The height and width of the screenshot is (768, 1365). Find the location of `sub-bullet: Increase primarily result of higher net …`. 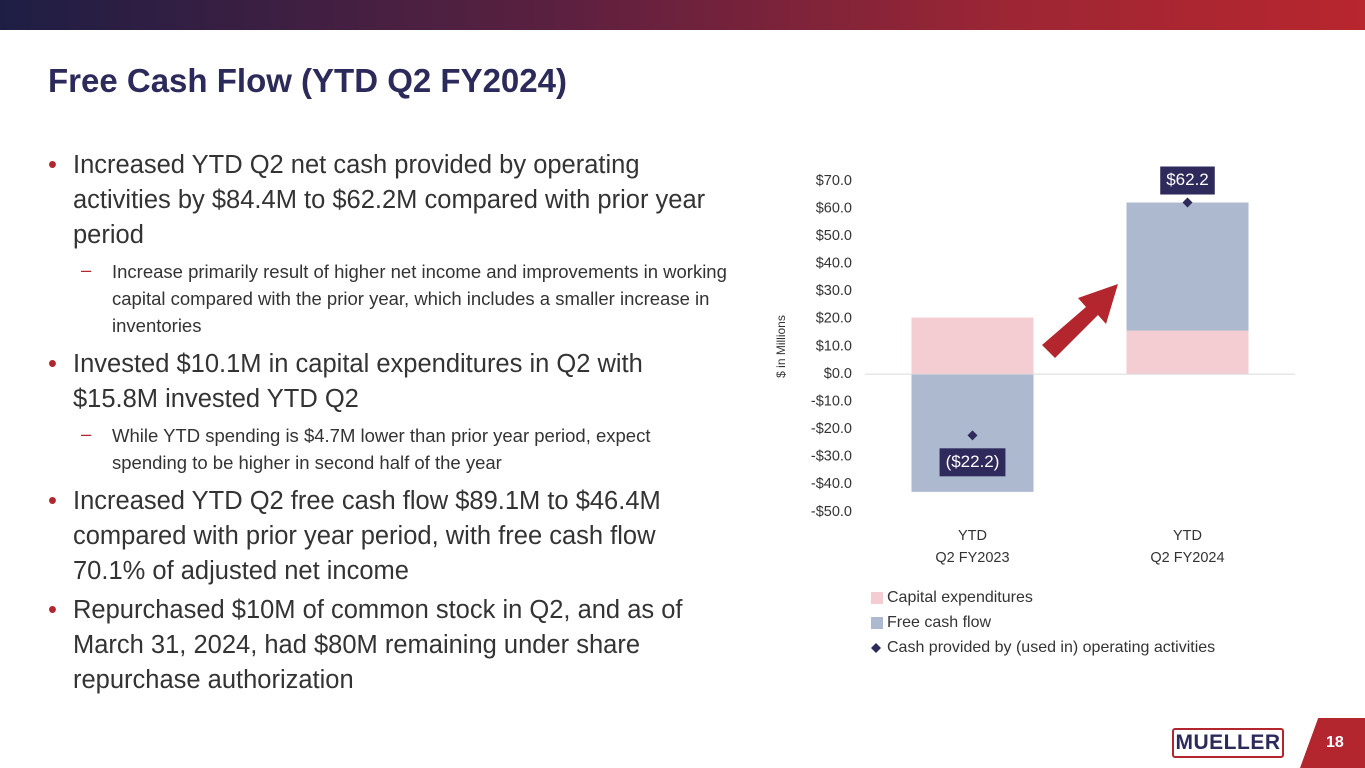

sub-bullet: Increase primarily result of higher net … is located at coordinates (388, 297).